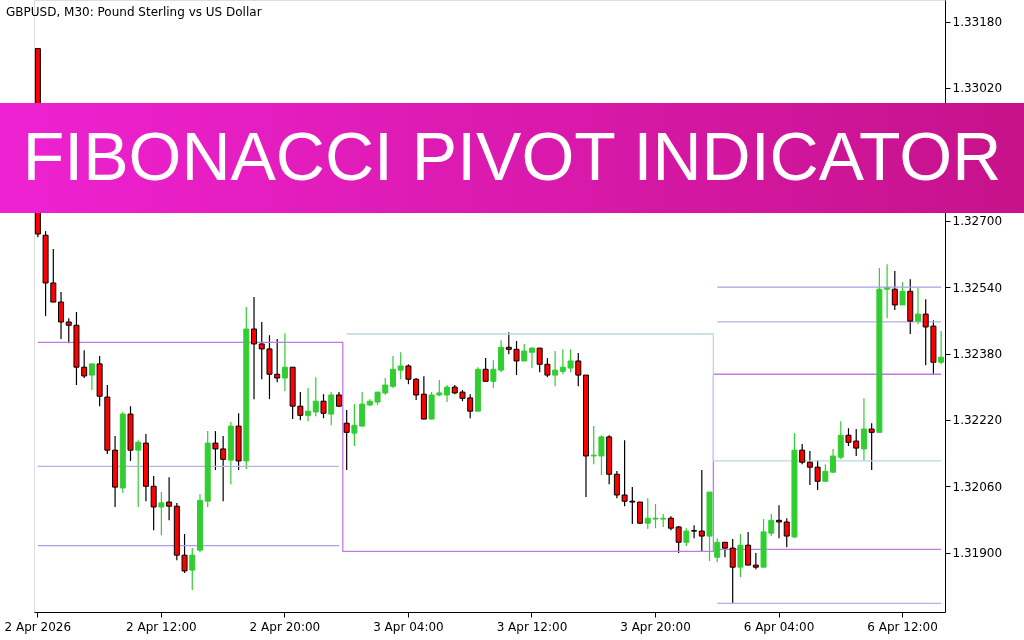  Describe the element at coordinates (408, 626) in the screenshot. I see `x-tick-label: 3 Apr 04:00` at that location.